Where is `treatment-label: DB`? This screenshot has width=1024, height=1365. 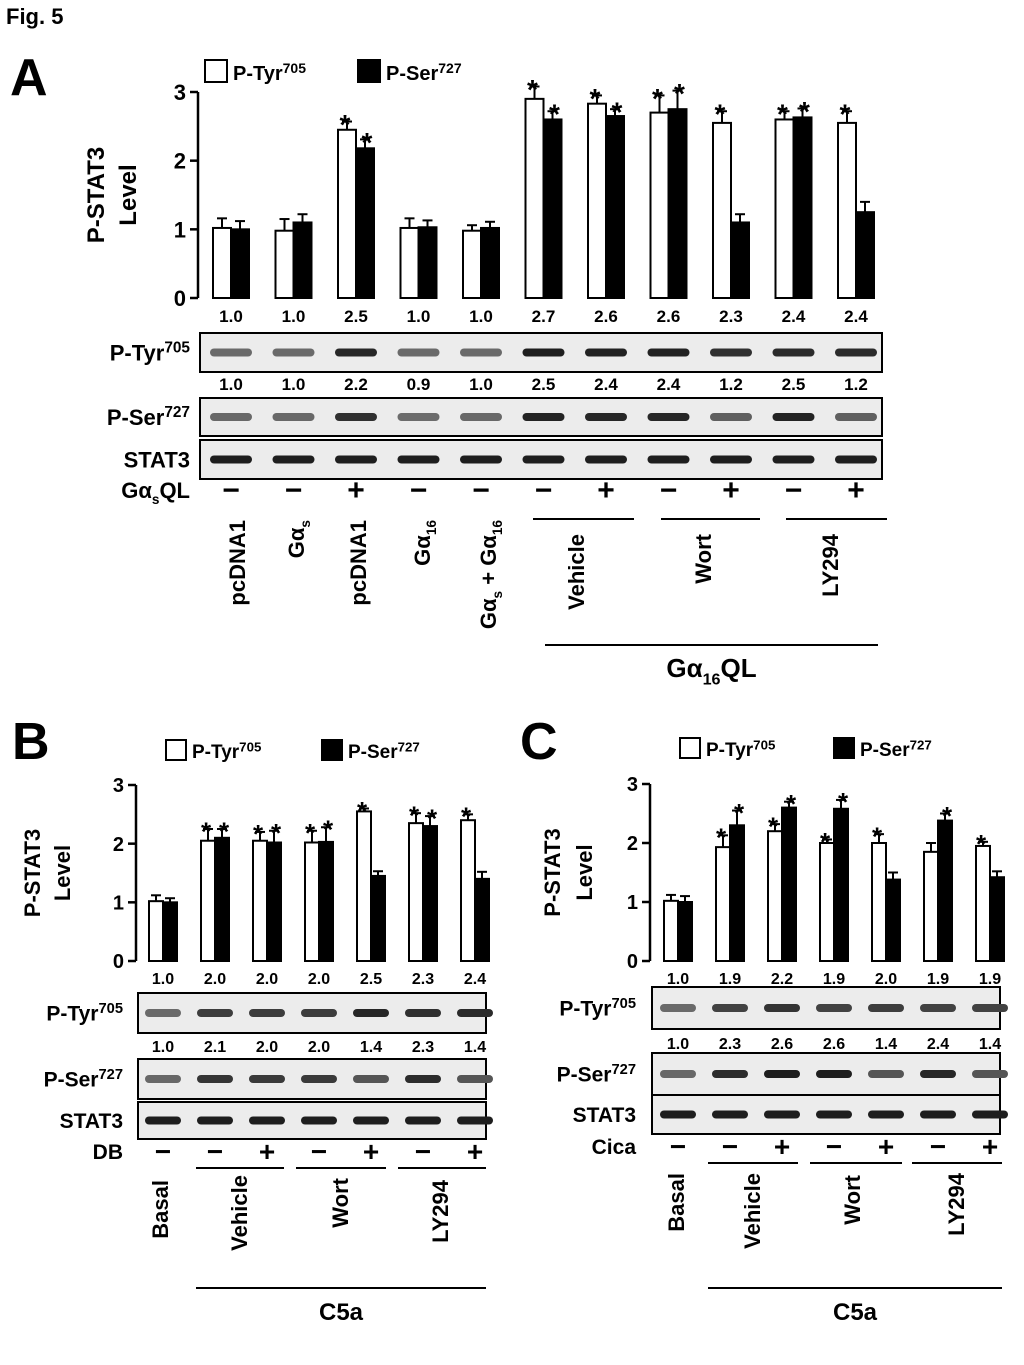
treatment-label: DB is located at coordinates (108, 1152).